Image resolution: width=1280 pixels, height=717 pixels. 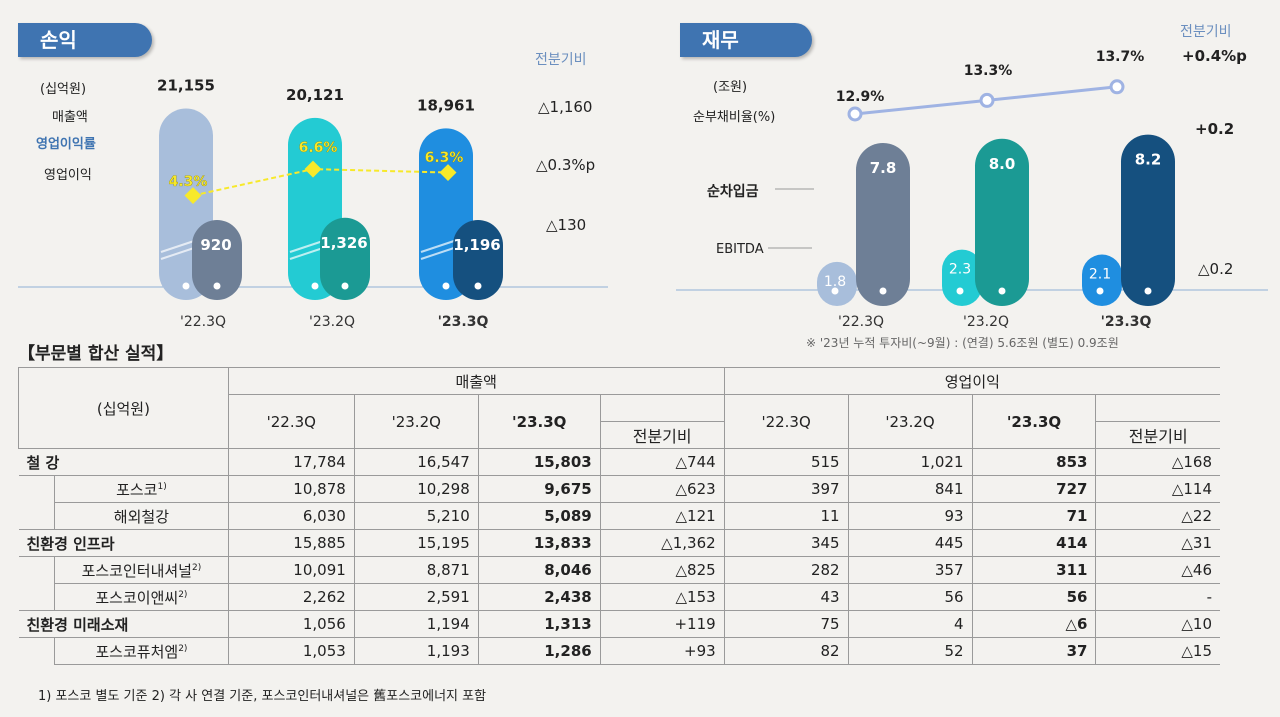 I want to click on ratio-value-label: 12.9%, so click(x=860, y=97).